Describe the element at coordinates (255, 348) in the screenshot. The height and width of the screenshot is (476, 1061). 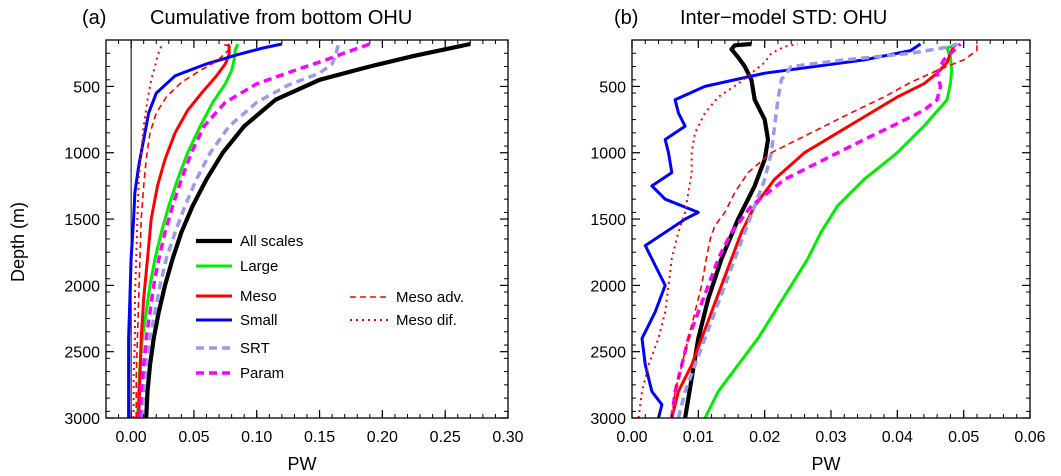
I see `legend-label: SRT` at that location.